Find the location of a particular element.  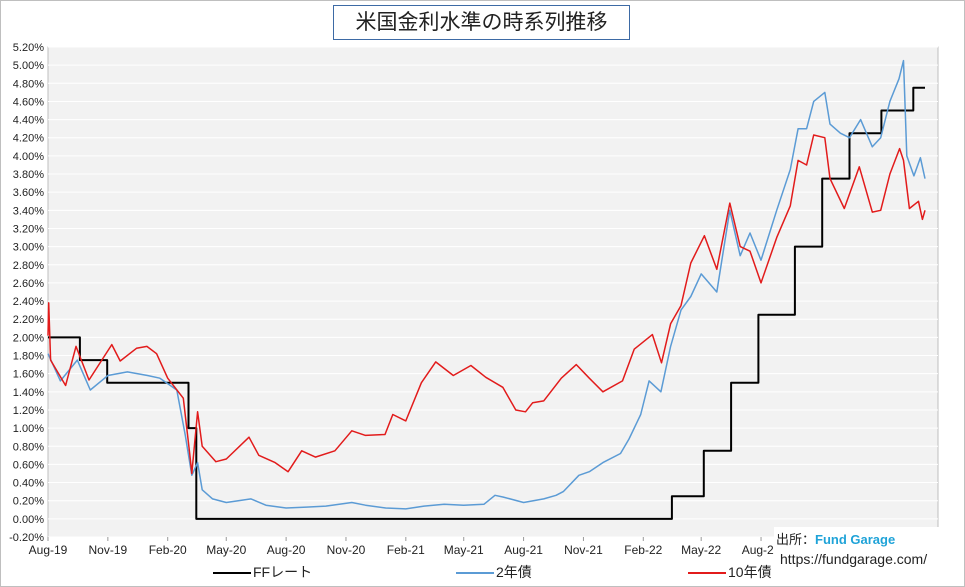

x-tick-label: Nov-19 is located at coordinates (108, 550).